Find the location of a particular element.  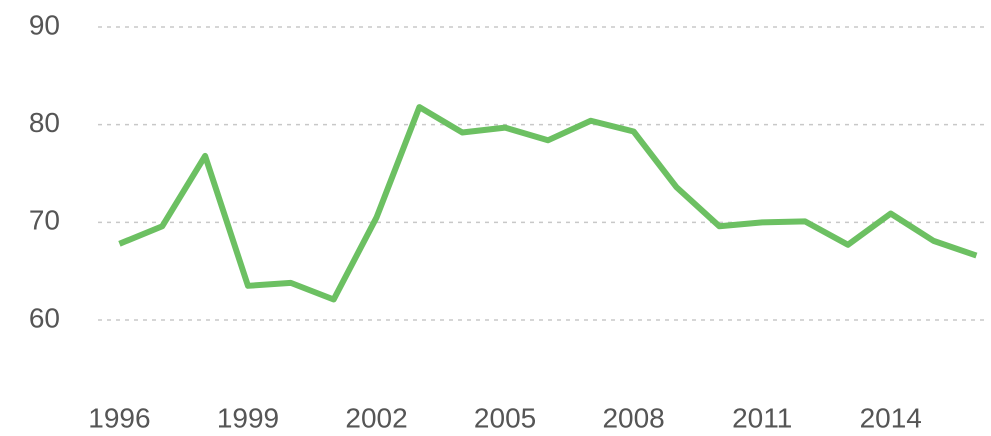

y-tick-label: 70 is located at coordinates (44, 220).